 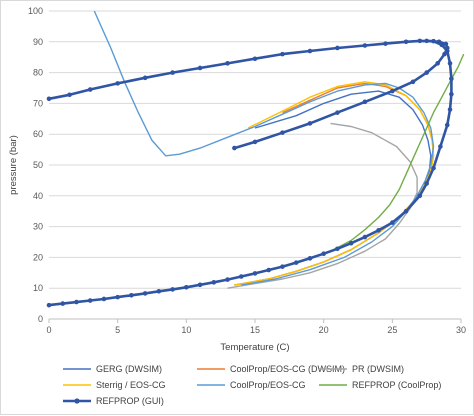 I want to click on y-tick-label: 90, so click(x=38, y=42).